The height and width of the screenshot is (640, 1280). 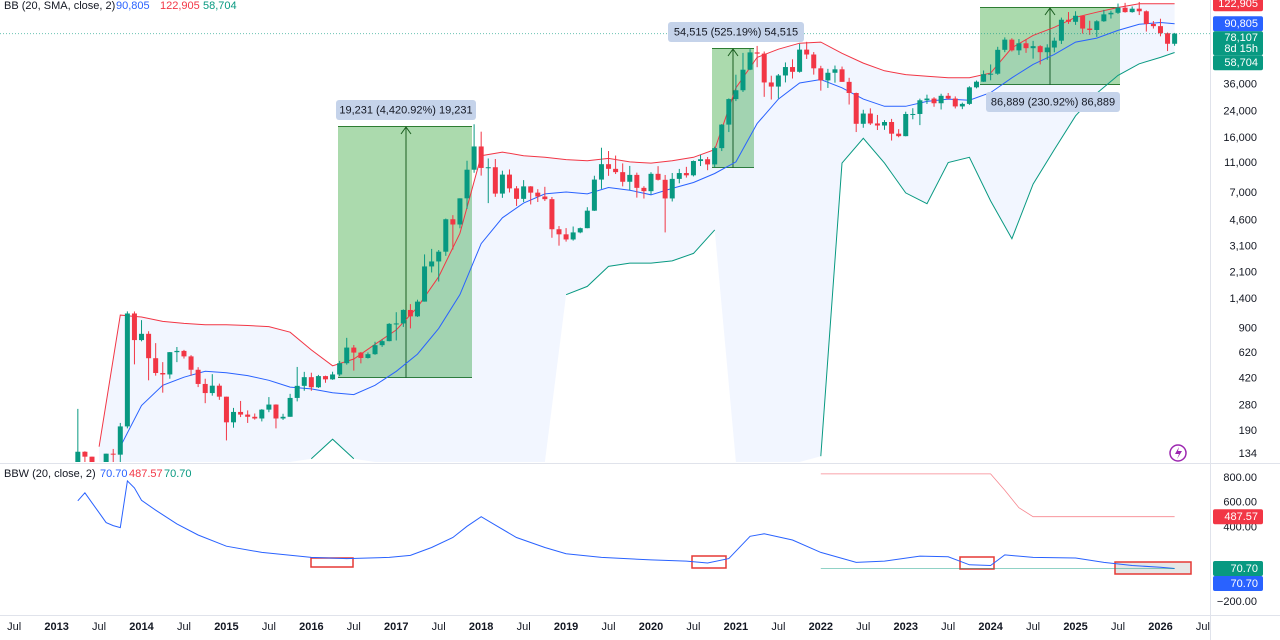 What do you see at coordinates (1243, 272) in the screenshot?
I see `y-tick-label: 2,100` at bounding box center [1243, 272].